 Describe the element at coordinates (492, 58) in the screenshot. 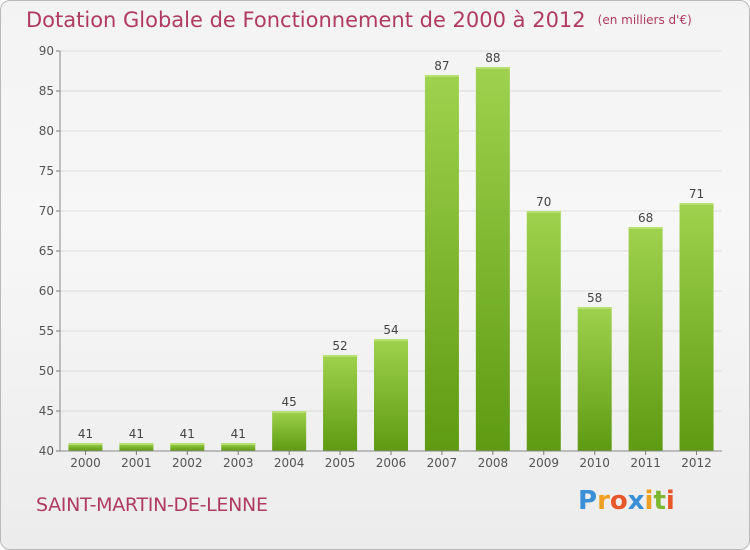

I see `bar-value-label: 88` at that location.